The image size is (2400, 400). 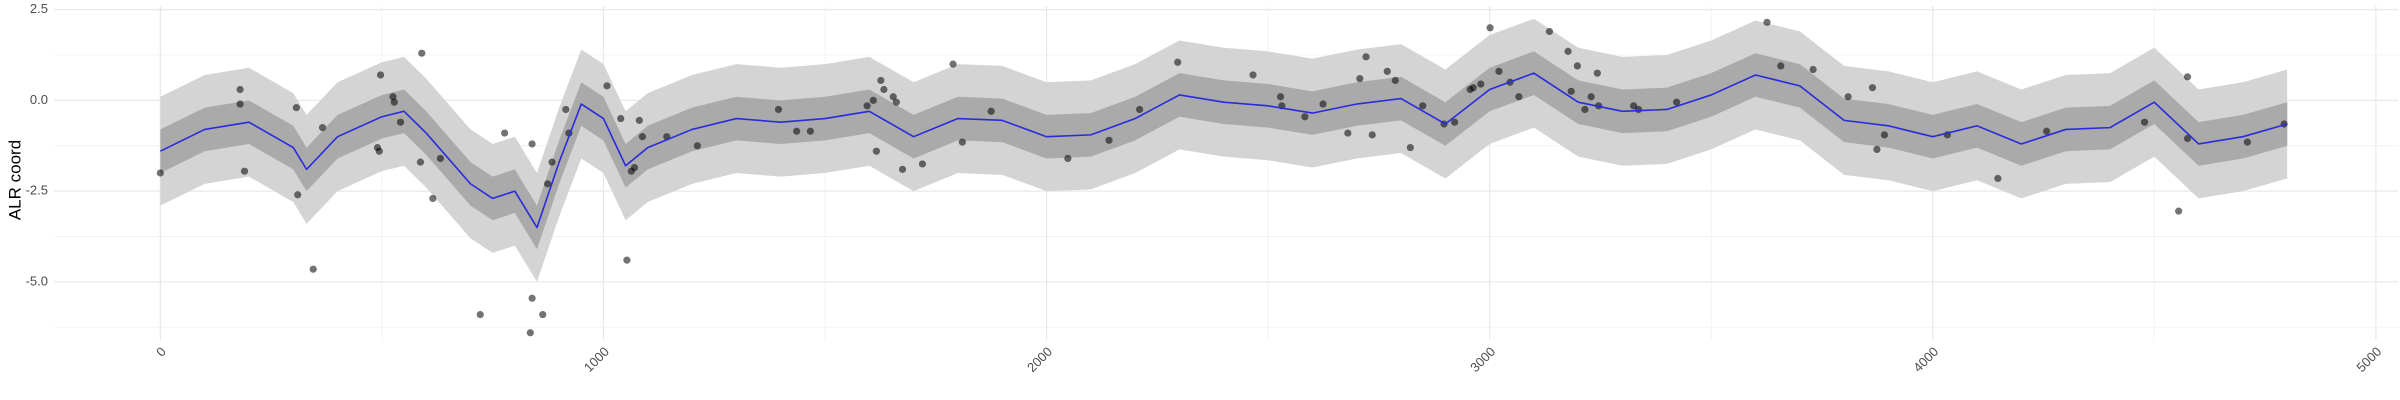 What do you see at coordinates (39, 8) in the screenshot?
I see `y-tick-label: 2.5` at bounding box center [39, 8].